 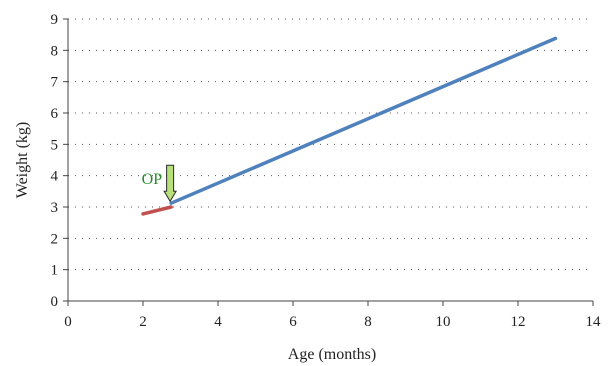 What do you see at coordinates (55, 302) in the screenshot?
I see `y-tick-label-0: 0` at bounding box center [55, 302].